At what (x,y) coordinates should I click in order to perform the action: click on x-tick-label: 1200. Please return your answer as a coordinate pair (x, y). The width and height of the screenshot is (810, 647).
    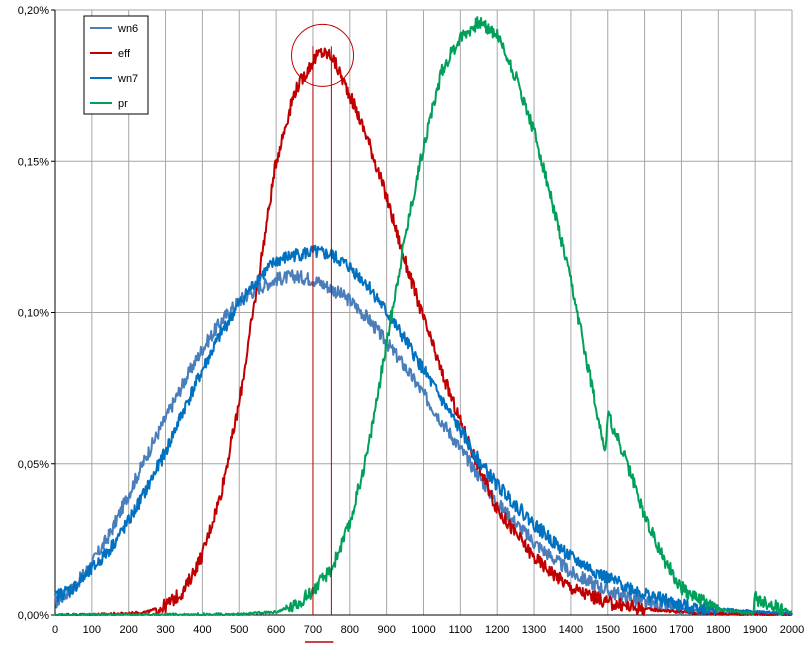
    Looking at the image, I should click on (497, 630).